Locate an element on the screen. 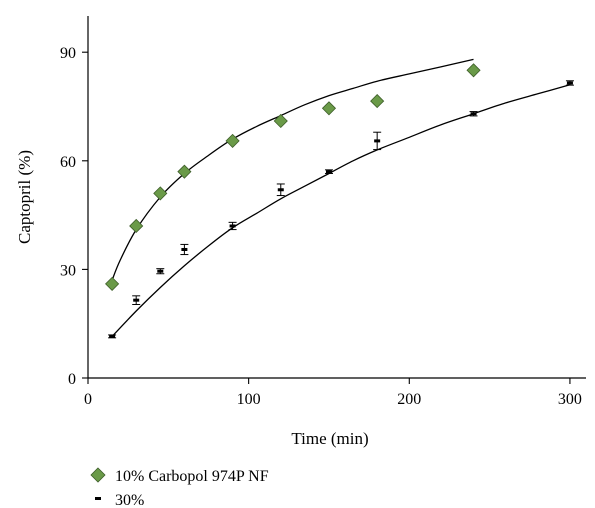  legend-diamond-icon is located at coordinates (98, 475).